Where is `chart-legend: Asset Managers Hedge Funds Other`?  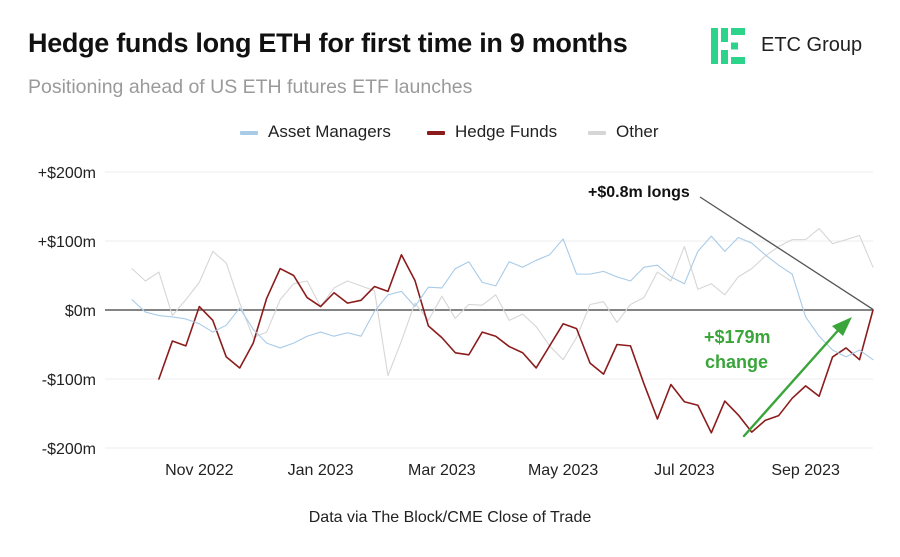
chart-legend: Asset Managers Hedge Funds Other is located at coordinates (450, 132).